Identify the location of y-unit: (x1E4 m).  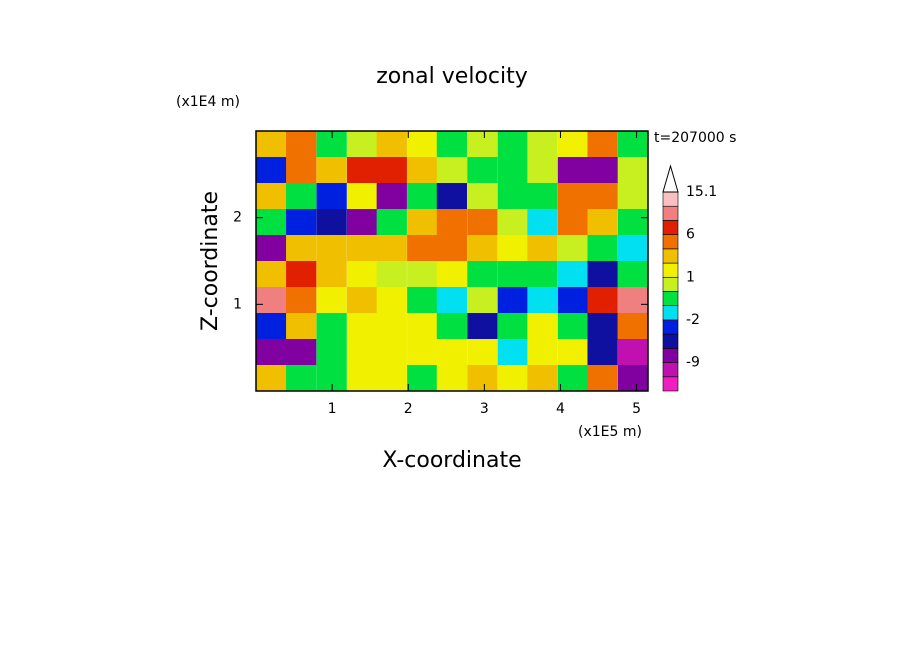
(208, 102).